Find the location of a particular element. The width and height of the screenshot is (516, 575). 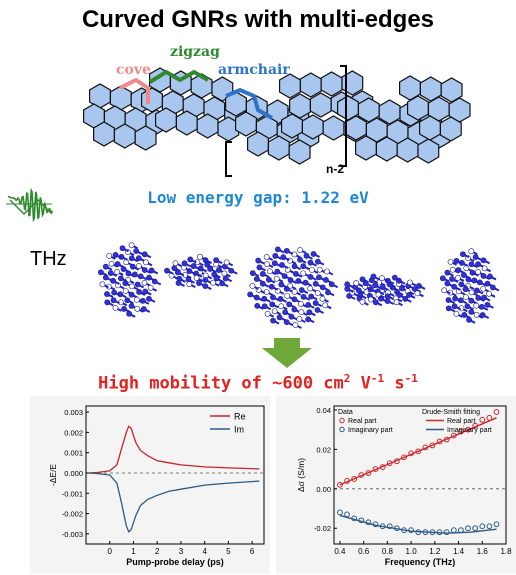

y-axis-label: Δσ (S/m) is located at coordinates (301, 475).